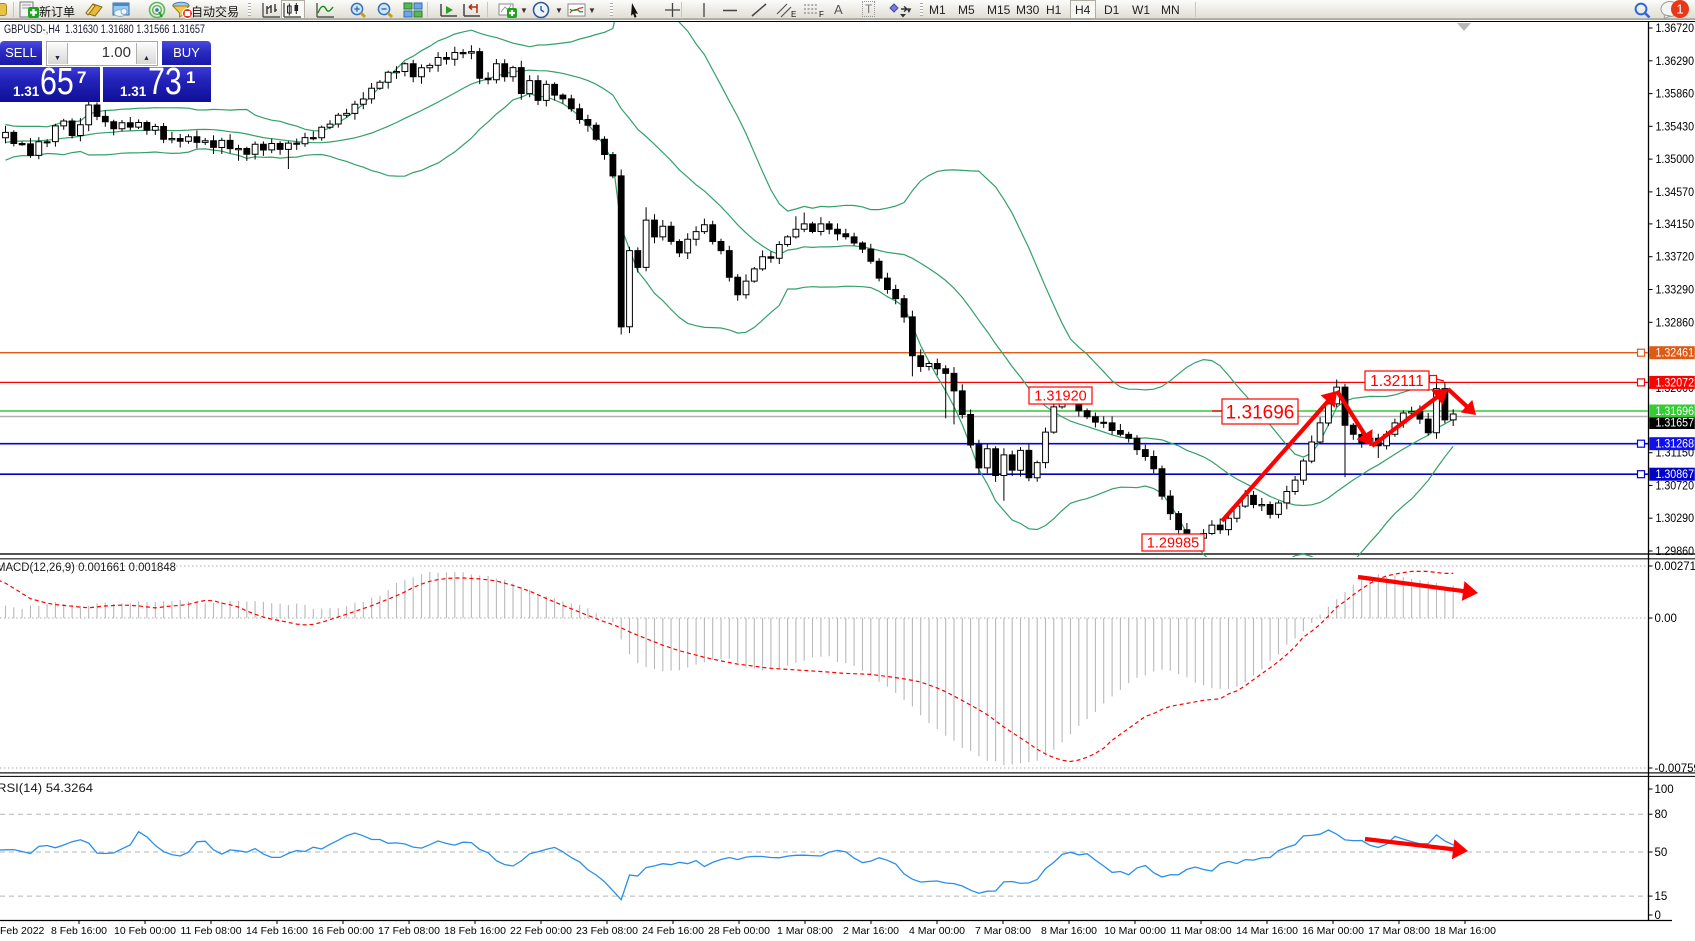 The height and width of the screenshot is (941, 1695). What do you see at coordinates (88, 568) in the screenshot?
I see `svg-text:MACD(12,26,9) 0.001661 0.00184: MACD(12,26,9) 0.001661 0.001848` at bounding box center [88, 568].